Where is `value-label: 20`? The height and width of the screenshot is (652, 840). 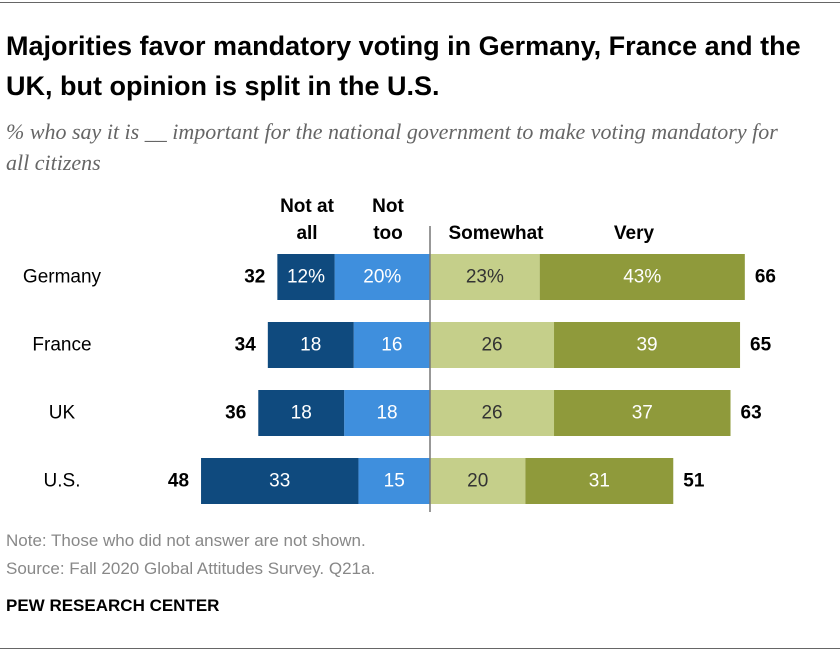
value-label: 20 is located at coordinates (477, 481).